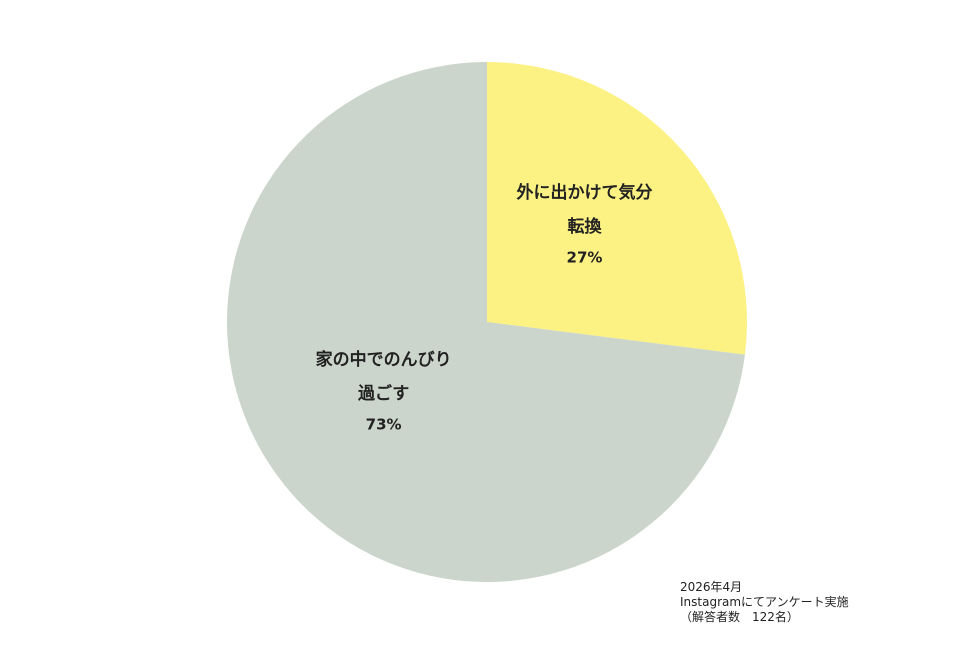  What do you see at coordinates (585, 192) in the screenshot?
I see `slice-label: 外に出かけて気分` at bounding box center [585, 192].